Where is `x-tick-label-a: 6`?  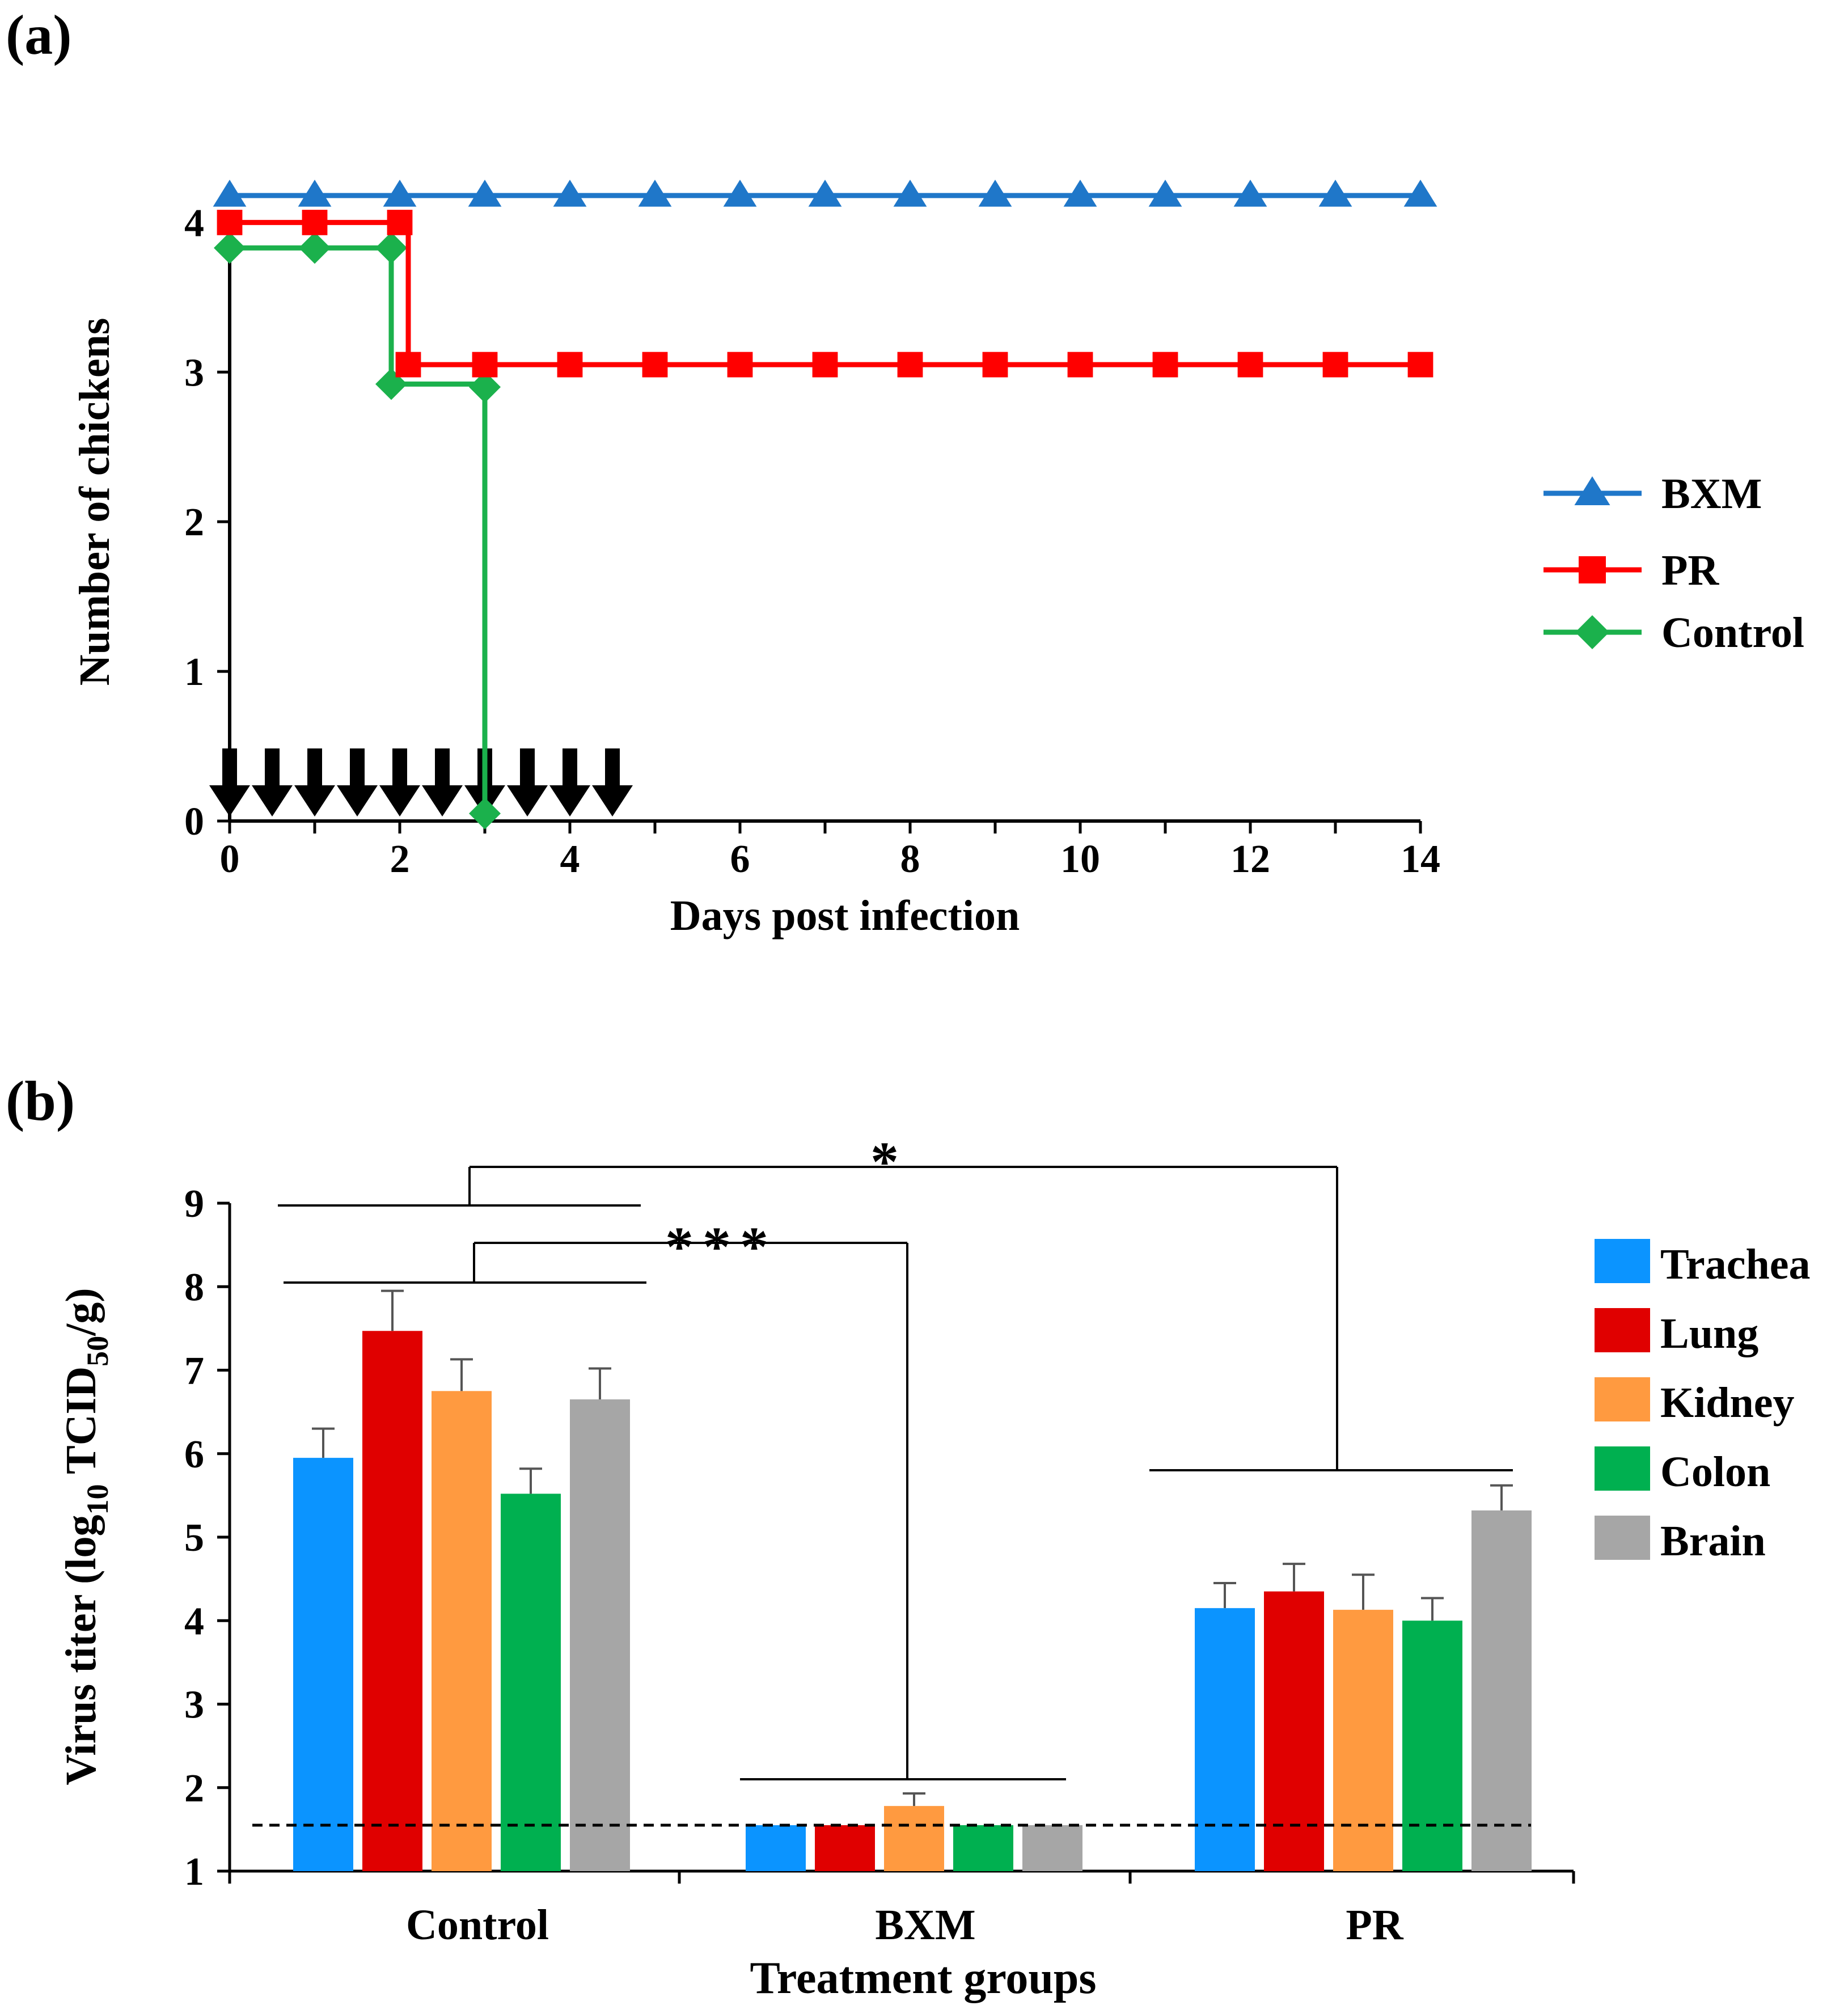
x-tick-label-a: 6 is located at coordinates (740, 859).